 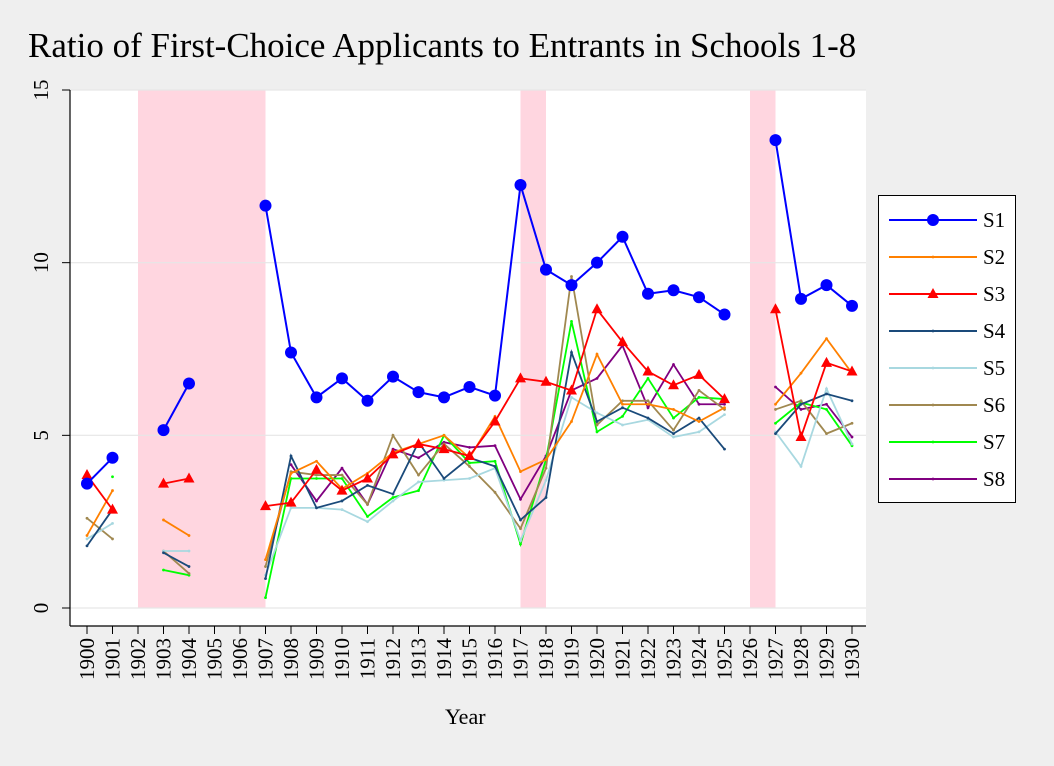 What do you see at coordinates (368, 658) in the screenshot?
I see `x-tick-label: 1911` at bounding box center [368, 658].